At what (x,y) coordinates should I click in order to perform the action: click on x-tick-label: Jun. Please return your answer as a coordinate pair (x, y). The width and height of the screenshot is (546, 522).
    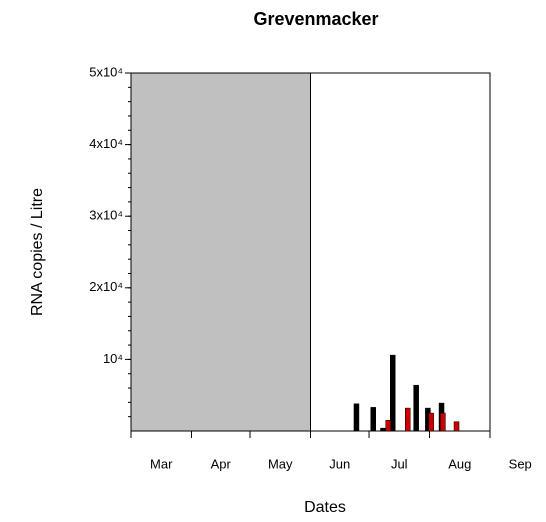
    Looking at the image, I should click on (339, 463).